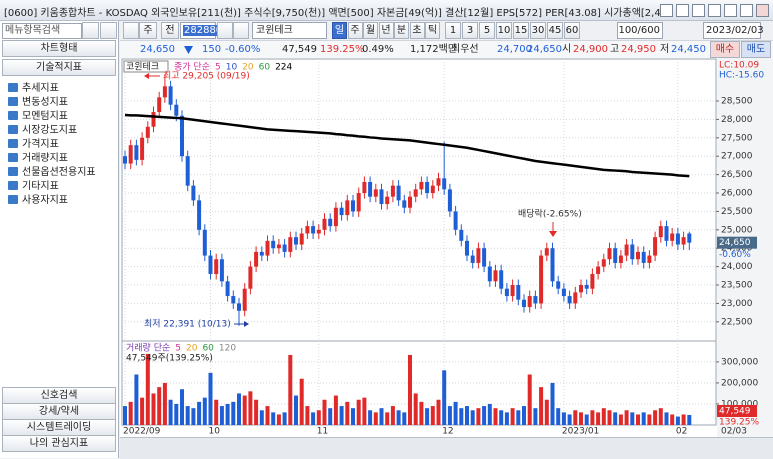 This screenshot has height=459, width=773. I want to click on side-button: 시스템트레이딩, so click(59, 427).